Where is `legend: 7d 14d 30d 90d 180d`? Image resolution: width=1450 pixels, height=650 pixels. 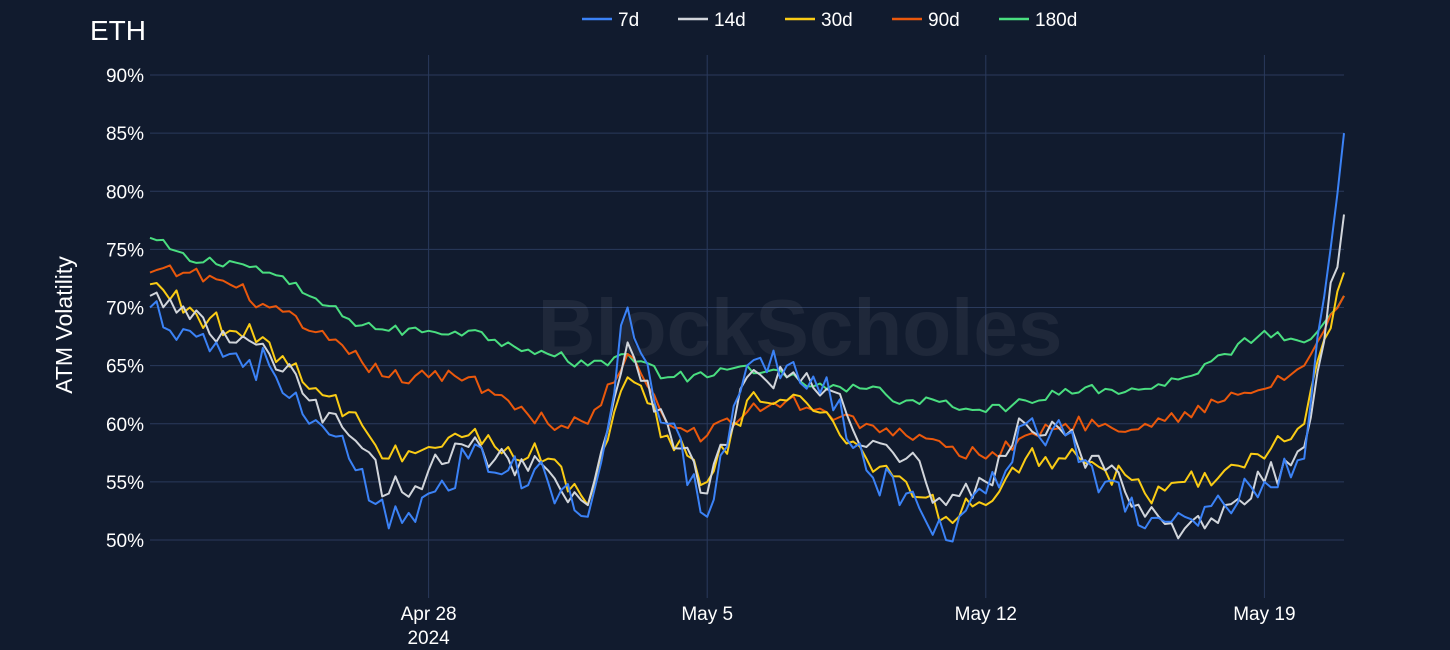
legend: 7d 14d 30d 90d 180d is located at coordinates (829, 20).